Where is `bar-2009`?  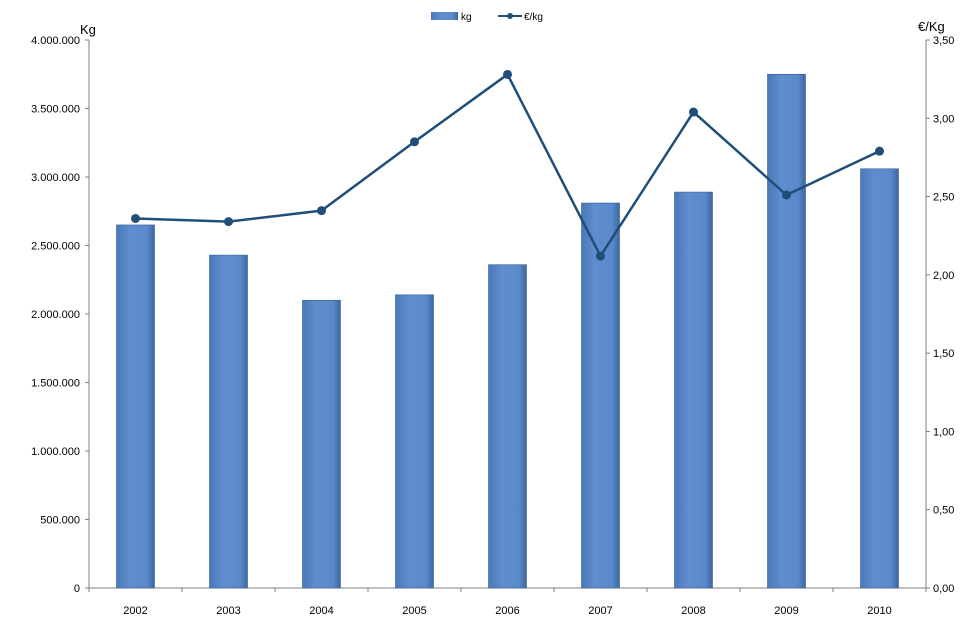
bar-2009 is located at coordinates (786, 331).